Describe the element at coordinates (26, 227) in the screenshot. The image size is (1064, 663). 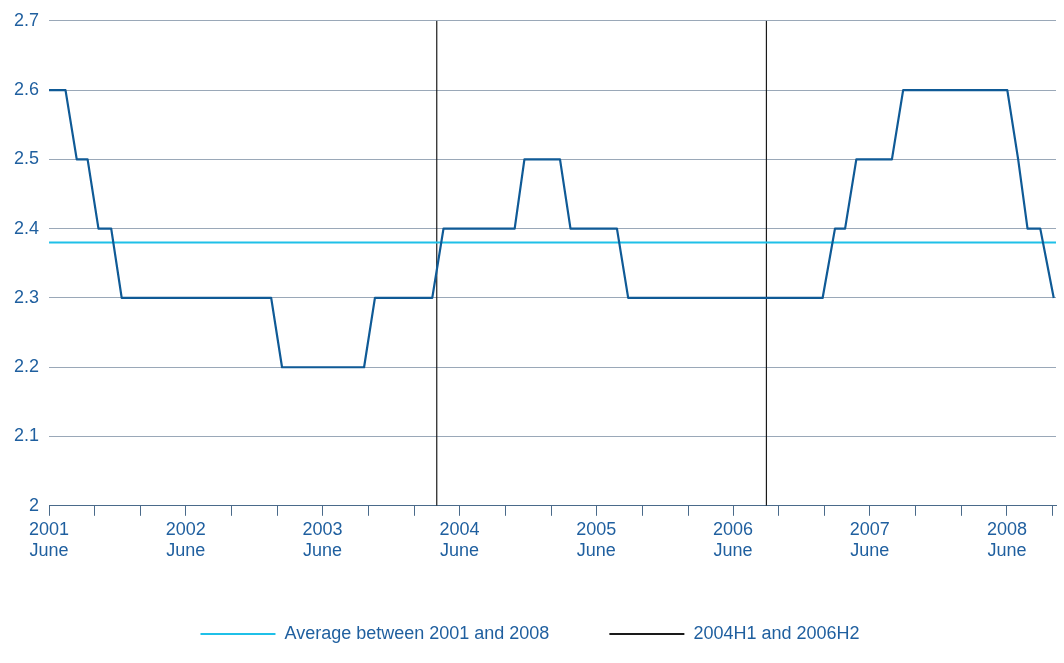
I see `y-tick-label: 2.4` at that location.